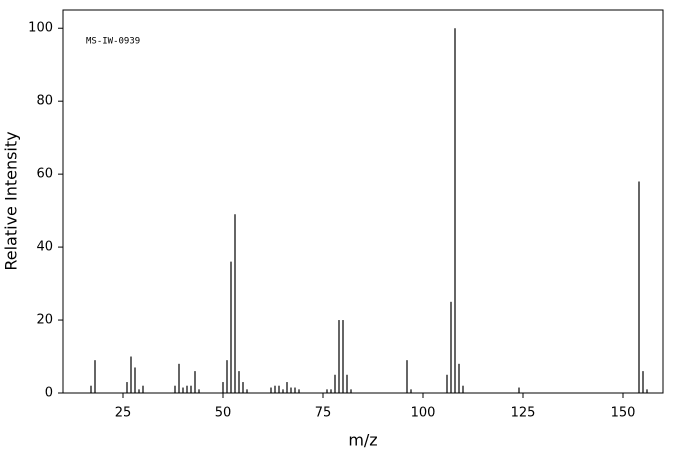 This screenshot has height=455, width=676. Describe the element at coordinates (49, 393) in the screenshot. I see `y-tick-label: 0` at that location.